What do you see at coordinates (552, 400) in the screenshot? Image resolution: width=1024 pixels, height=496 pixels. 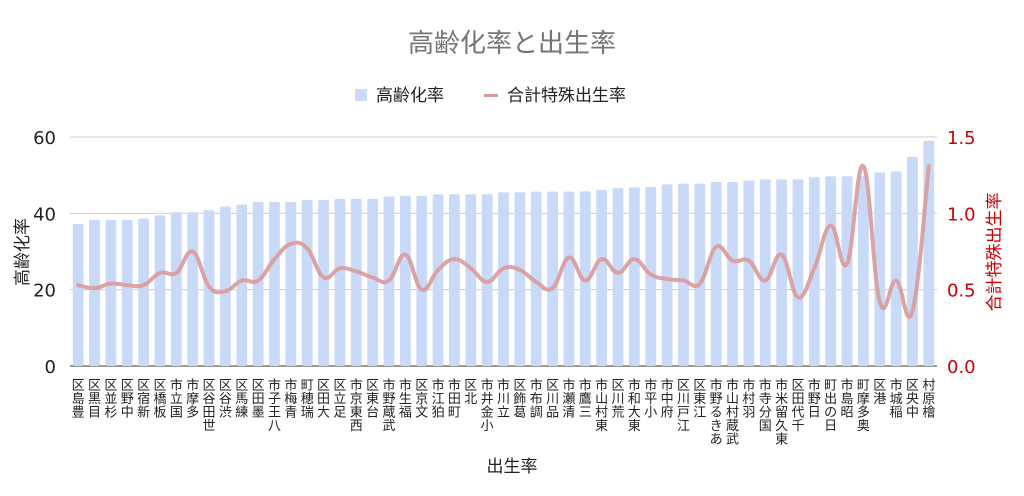 I see `x-tick-label: 品川区` at bounding box center [552, 400].